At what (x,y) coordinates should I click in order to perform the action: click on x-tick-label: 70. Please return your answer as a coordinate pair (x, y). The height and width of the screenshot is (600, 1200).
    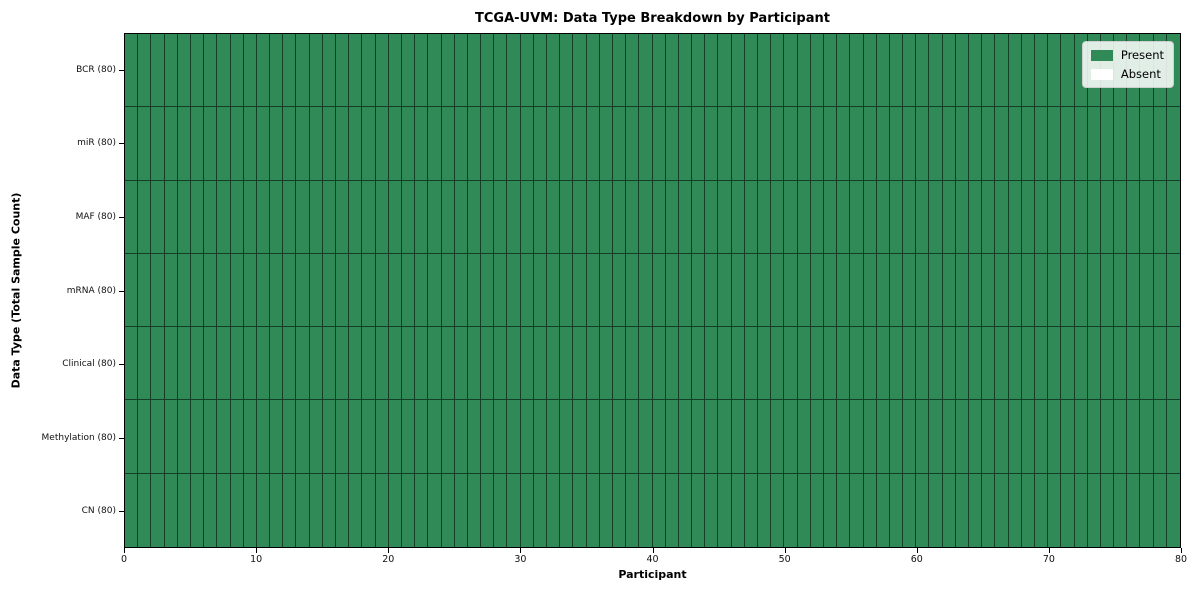
    Looking at the image, I should click on (1048, 559).